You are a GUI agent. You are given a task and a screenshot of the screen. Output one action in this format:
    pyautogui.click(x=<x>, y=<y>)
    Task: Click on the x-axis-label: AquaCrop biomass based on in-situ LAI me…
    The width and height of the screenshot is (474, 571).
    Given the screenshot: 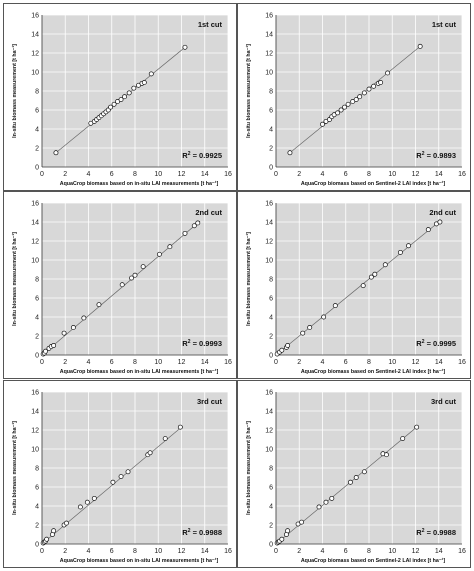 What is the action you would take?
    pyautogui.click(x=139, y=372)
    